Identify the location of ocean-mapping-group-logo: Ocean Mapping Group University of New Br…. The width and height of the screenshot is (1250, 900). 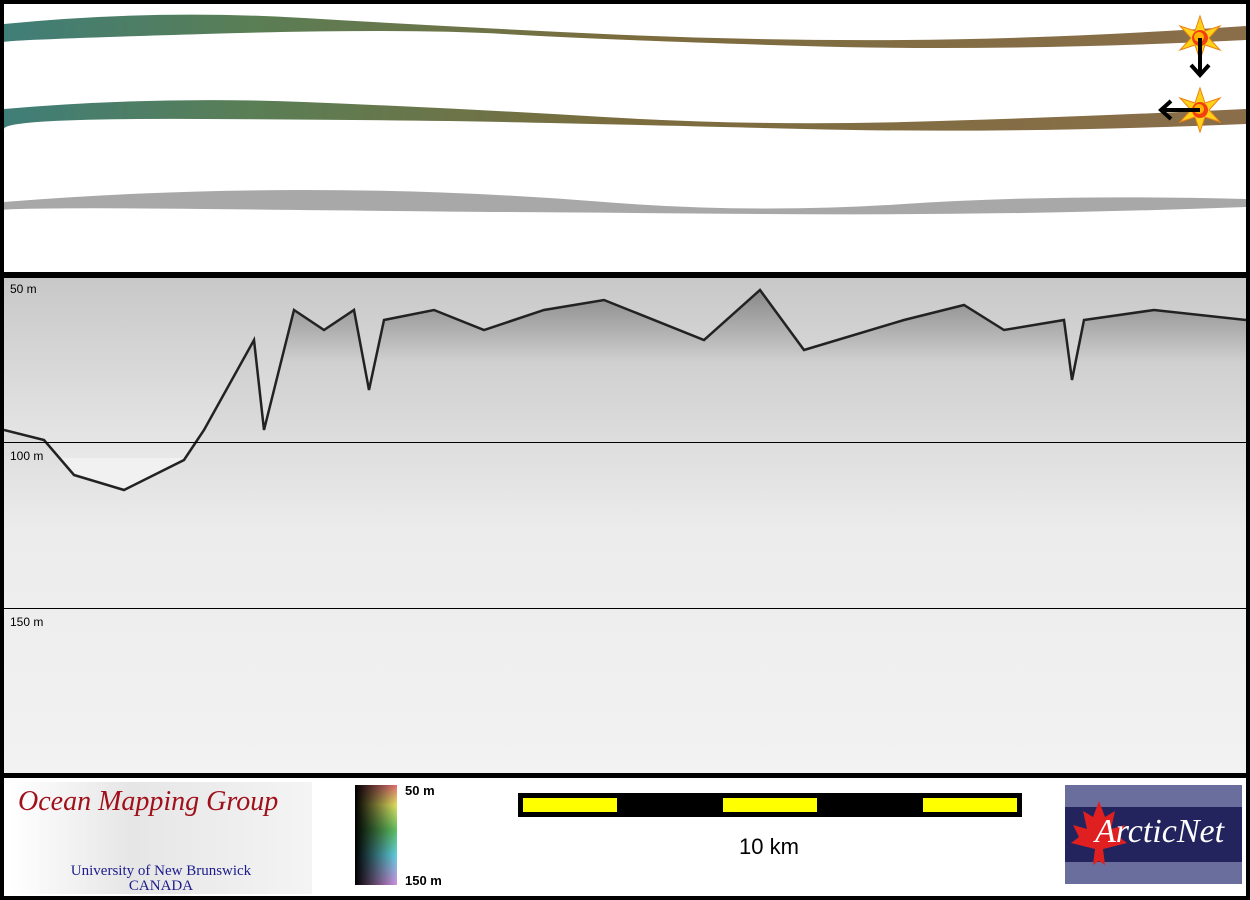
(161, 838).